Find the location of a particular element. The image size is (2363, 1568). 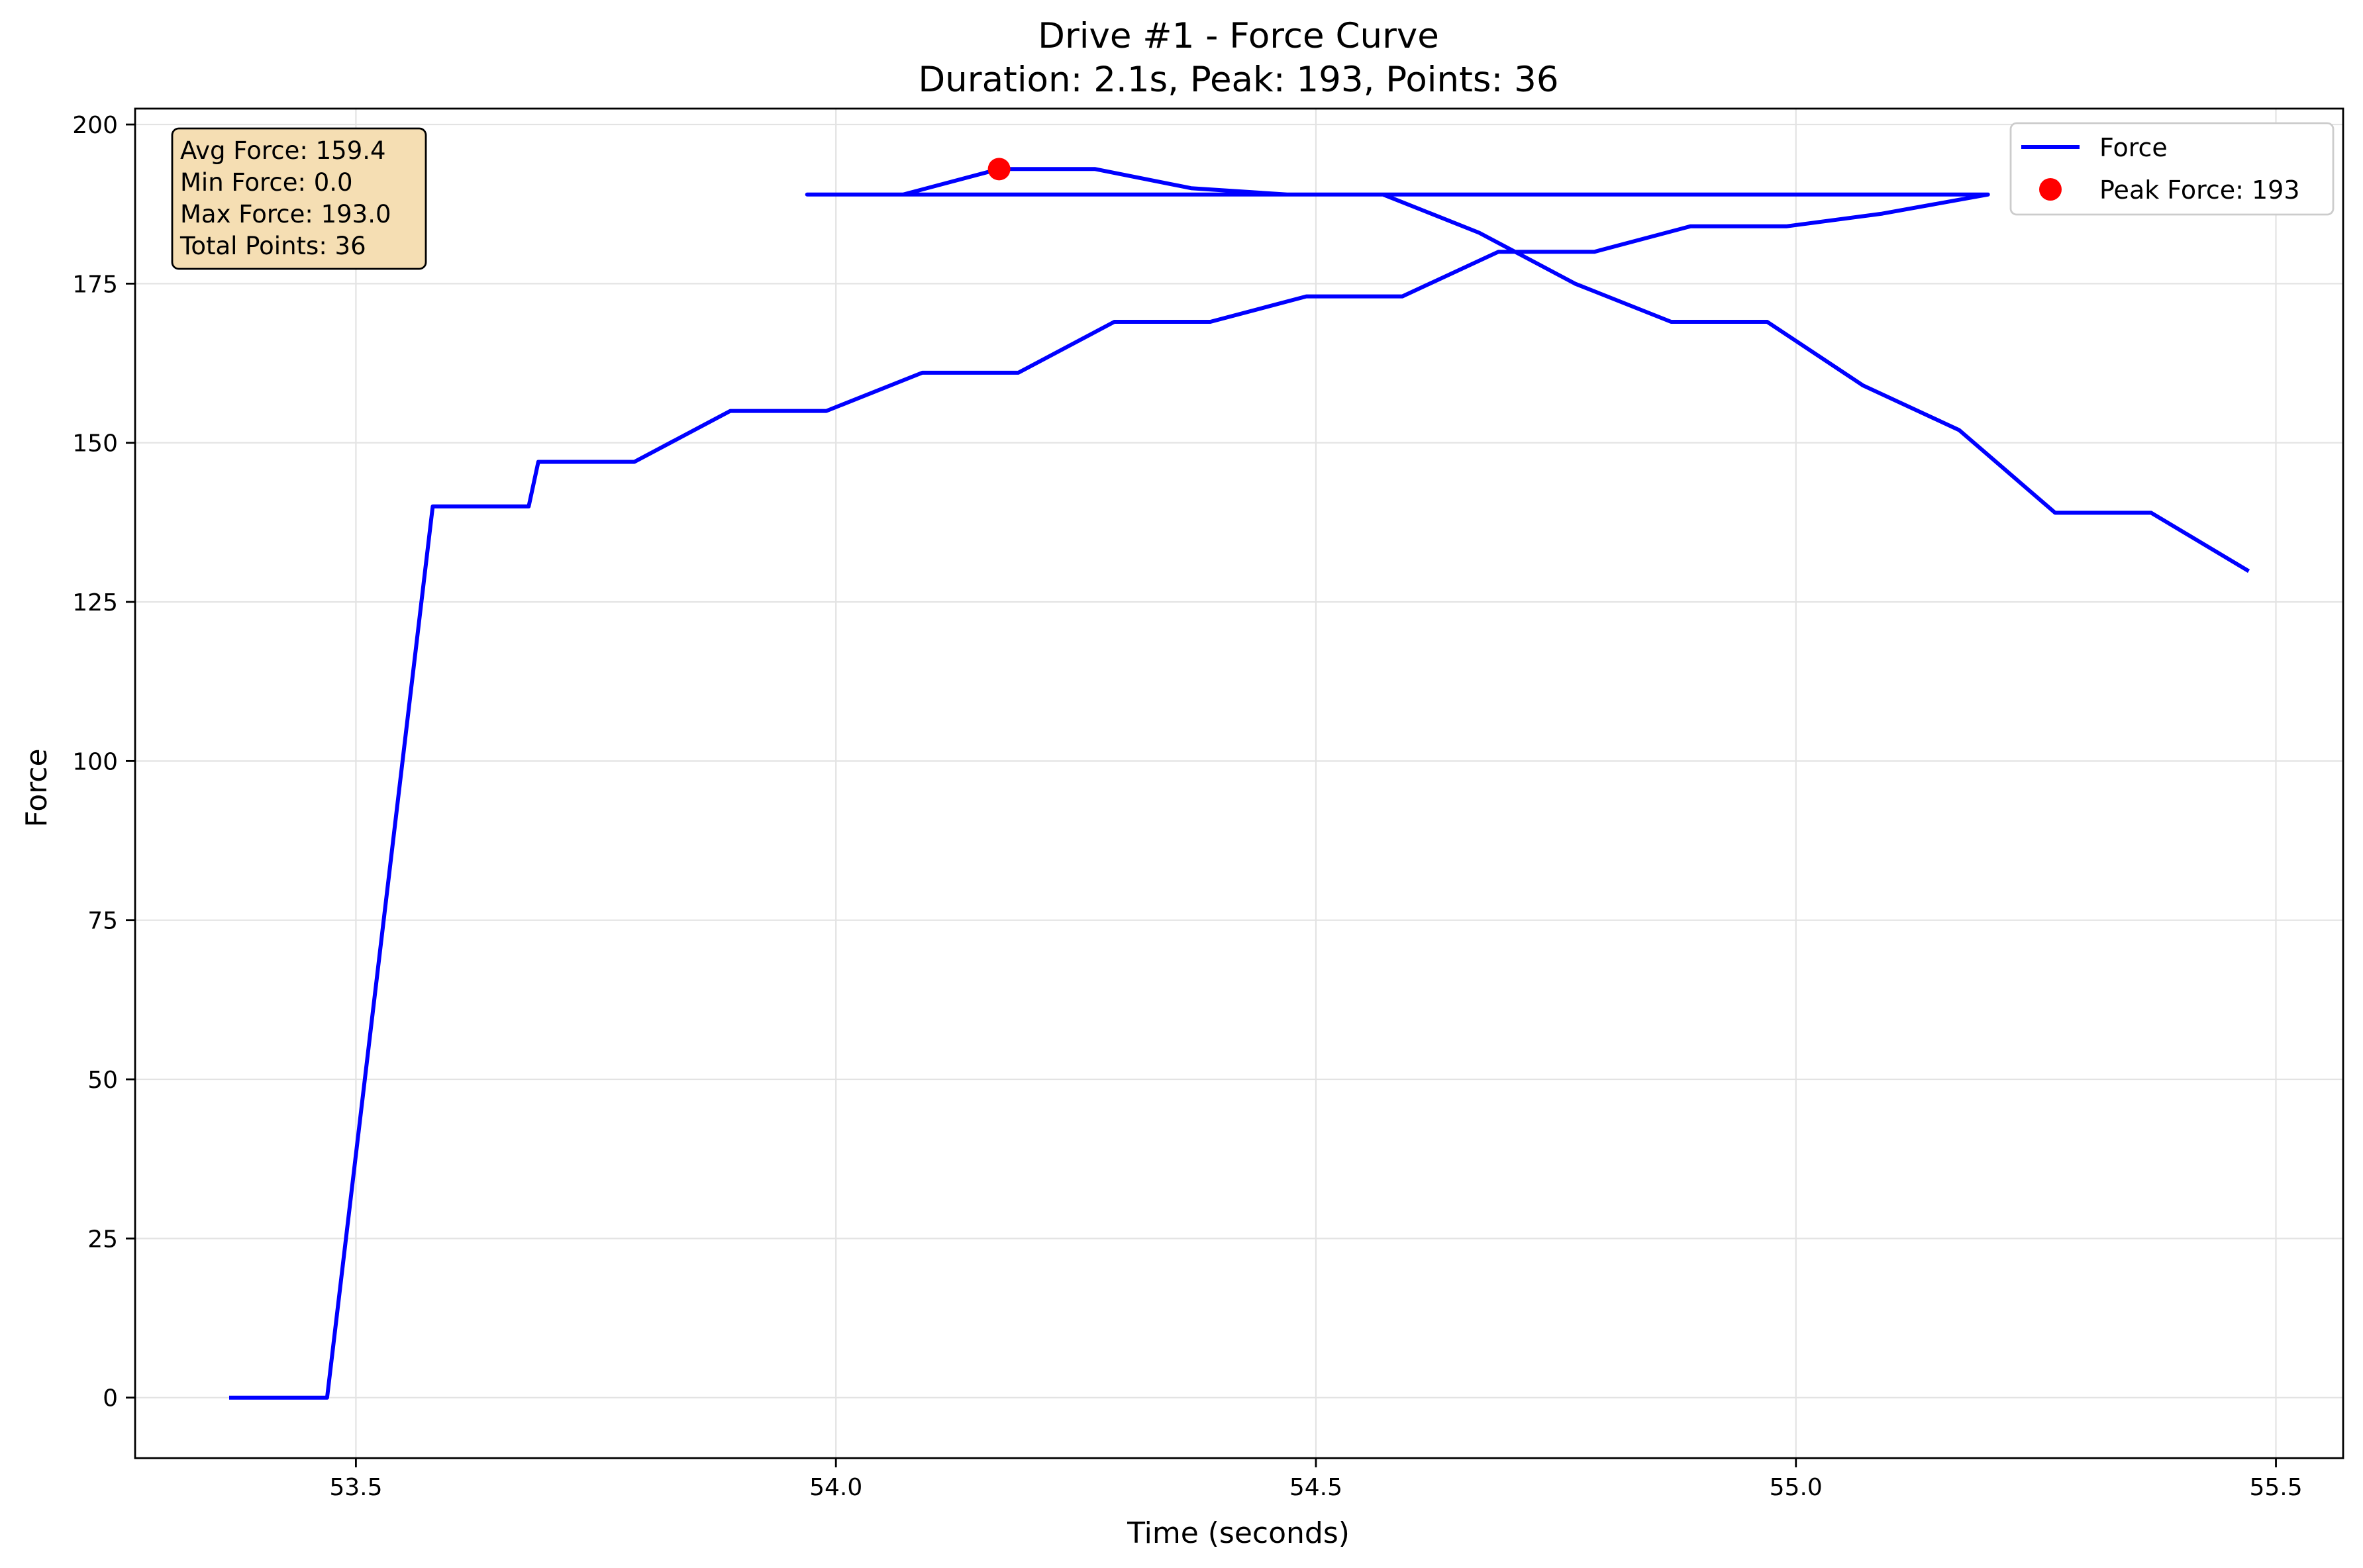

legend-frame is located at coordinates (2172, 169).